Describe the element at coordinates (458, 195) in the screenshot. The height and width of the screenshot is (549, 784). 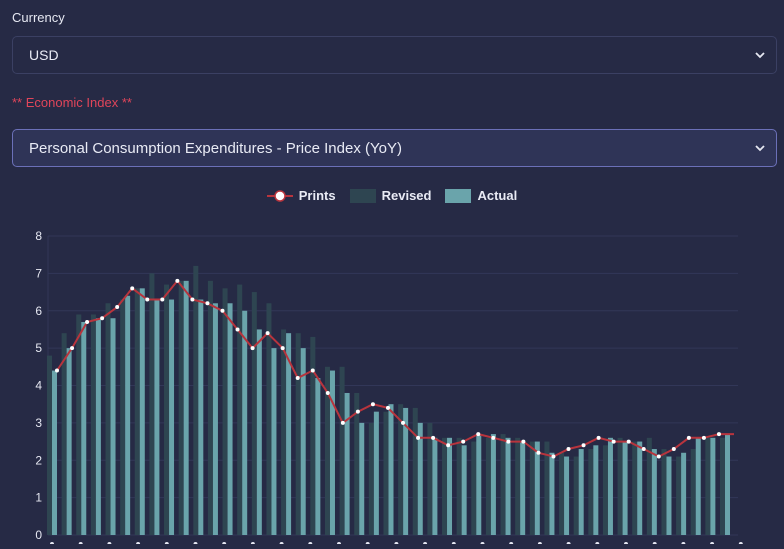
I see `actual-swatch` at that location.